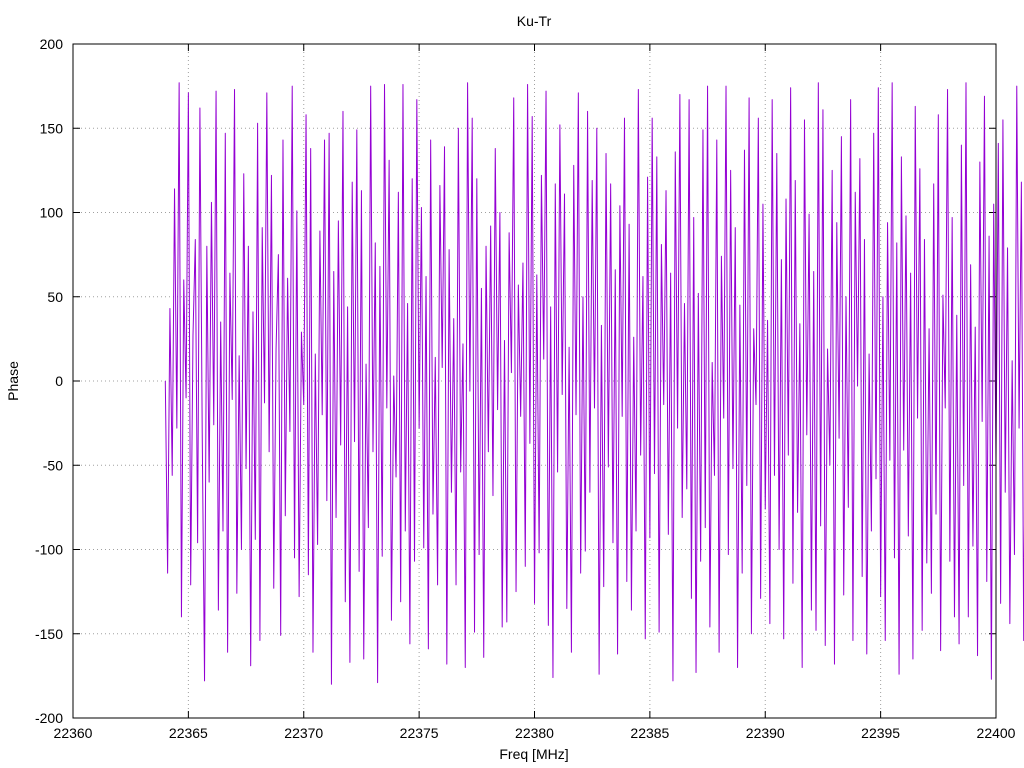 Image resolution: width=1024 pixels, height=768 pixels. Describe the element at coordinates (53, 465) in the screenshot. I see `y-tick-label: -50` at that location.